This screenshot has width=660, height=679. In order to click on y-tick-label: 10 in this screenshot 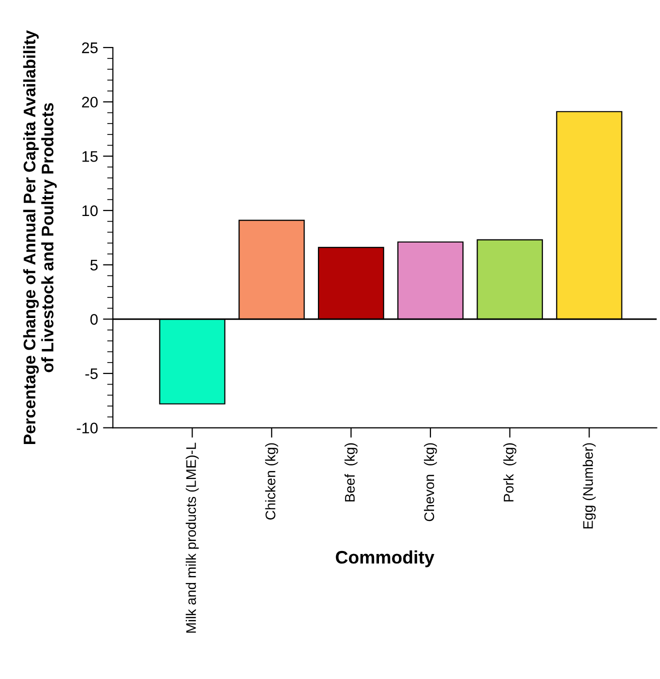, I will do `click(90, 210)`.